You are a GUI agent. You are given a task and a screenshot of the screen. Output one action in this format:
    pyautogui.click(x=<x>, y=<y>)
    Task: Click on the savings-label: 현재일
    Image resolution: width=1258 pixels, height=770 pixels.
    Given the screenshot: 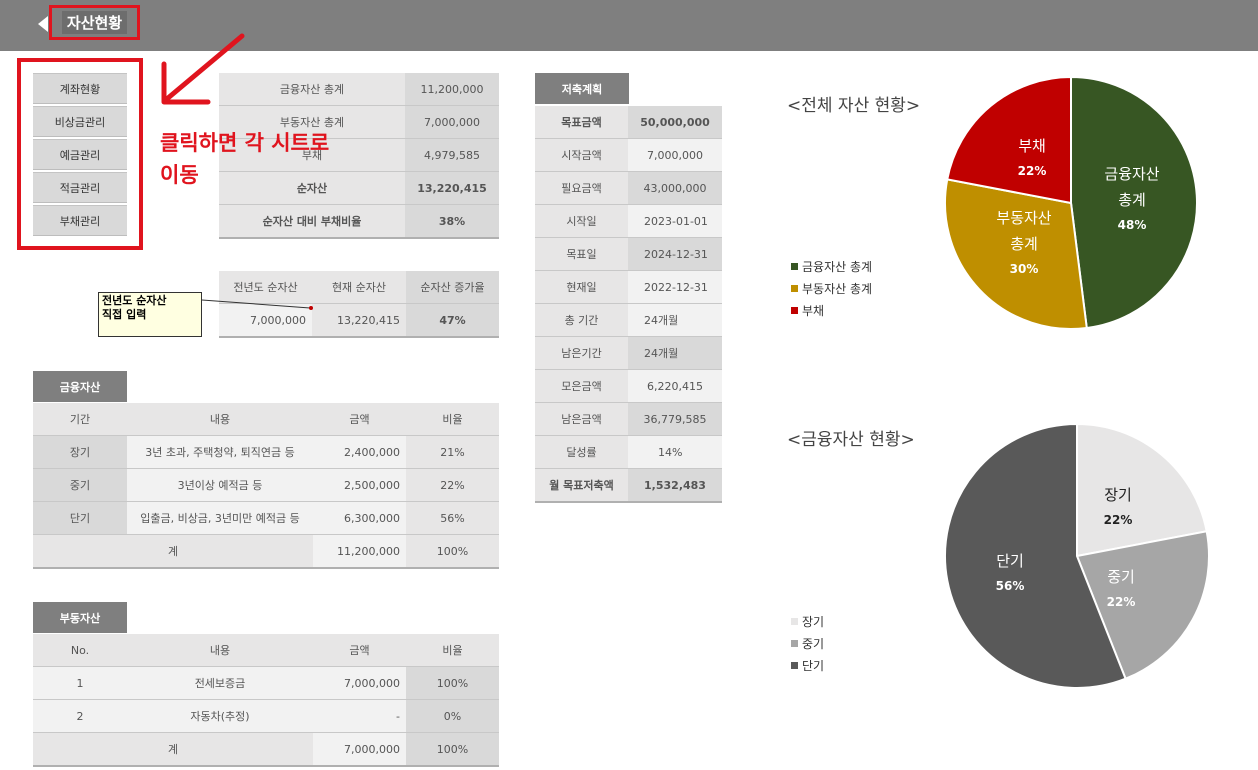 What is the action you would take?
    pyautogui.click(x=581, y=287)
    